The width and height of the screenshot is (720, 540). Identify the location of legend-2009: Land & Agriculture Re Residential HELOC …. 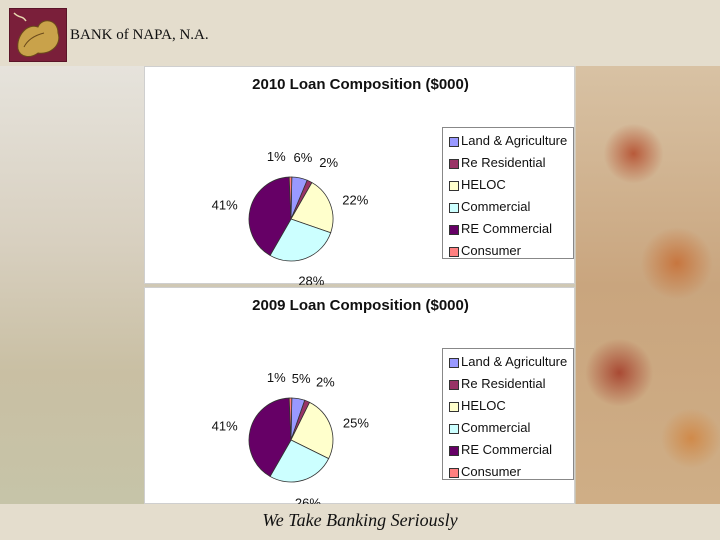
(508, 414).